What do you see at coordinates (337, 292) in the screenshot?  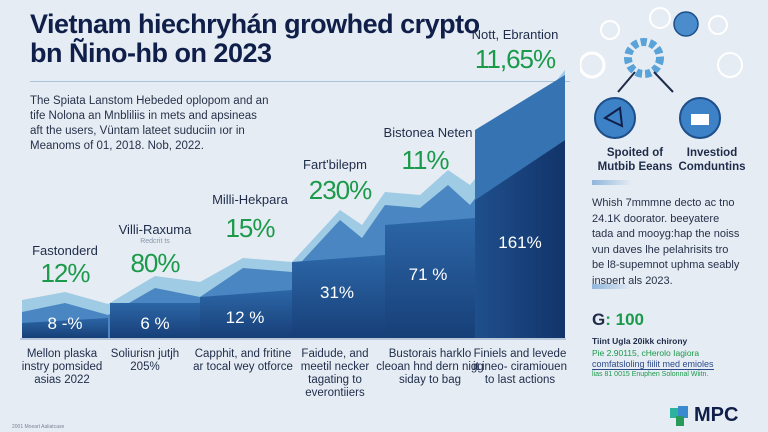 I see `column-4-value: 31%` at bounding box center [337, 292].